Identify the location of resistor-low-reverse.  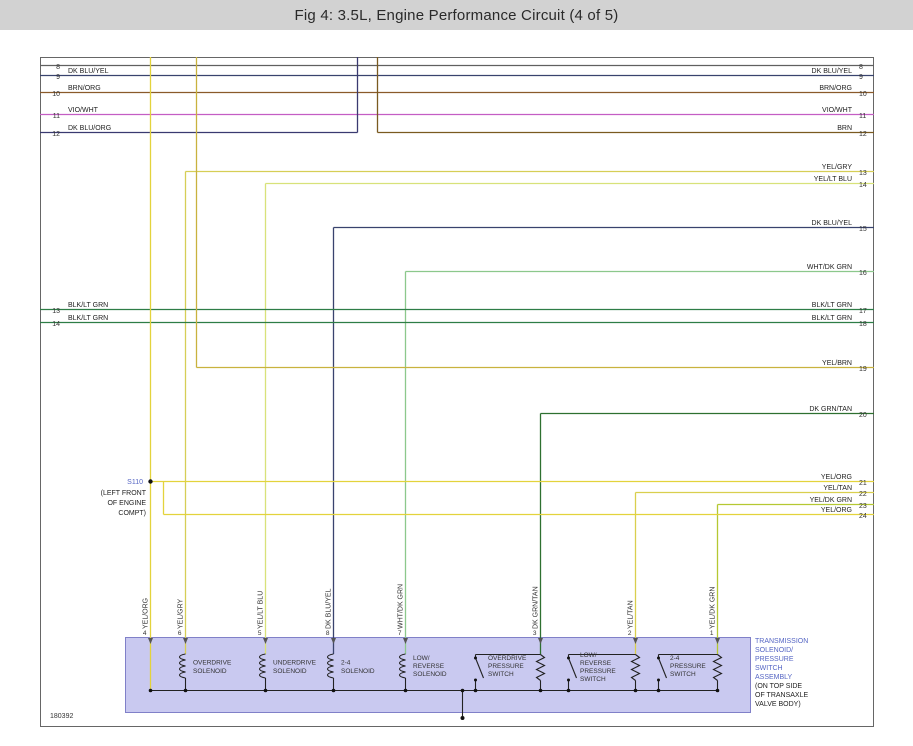
(635, 667).